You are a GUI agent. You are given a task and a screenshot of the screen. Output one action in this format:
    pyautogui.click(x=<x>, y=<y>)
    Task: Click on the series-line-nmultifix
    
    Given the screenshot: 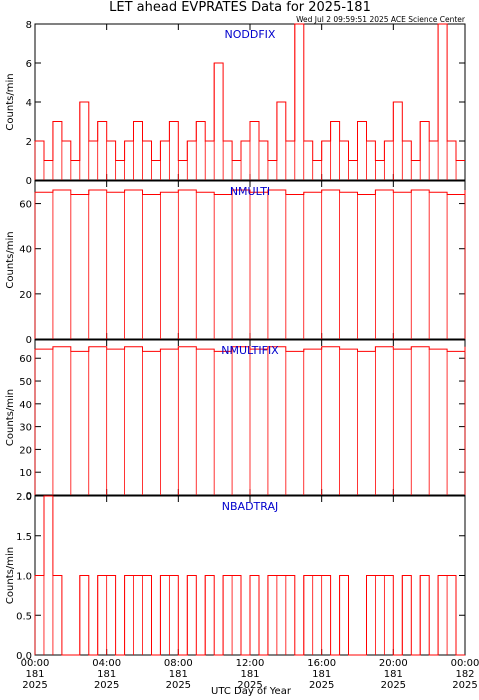 What is the action you would take?
    pyautogui.click(x=250, y=349)
    